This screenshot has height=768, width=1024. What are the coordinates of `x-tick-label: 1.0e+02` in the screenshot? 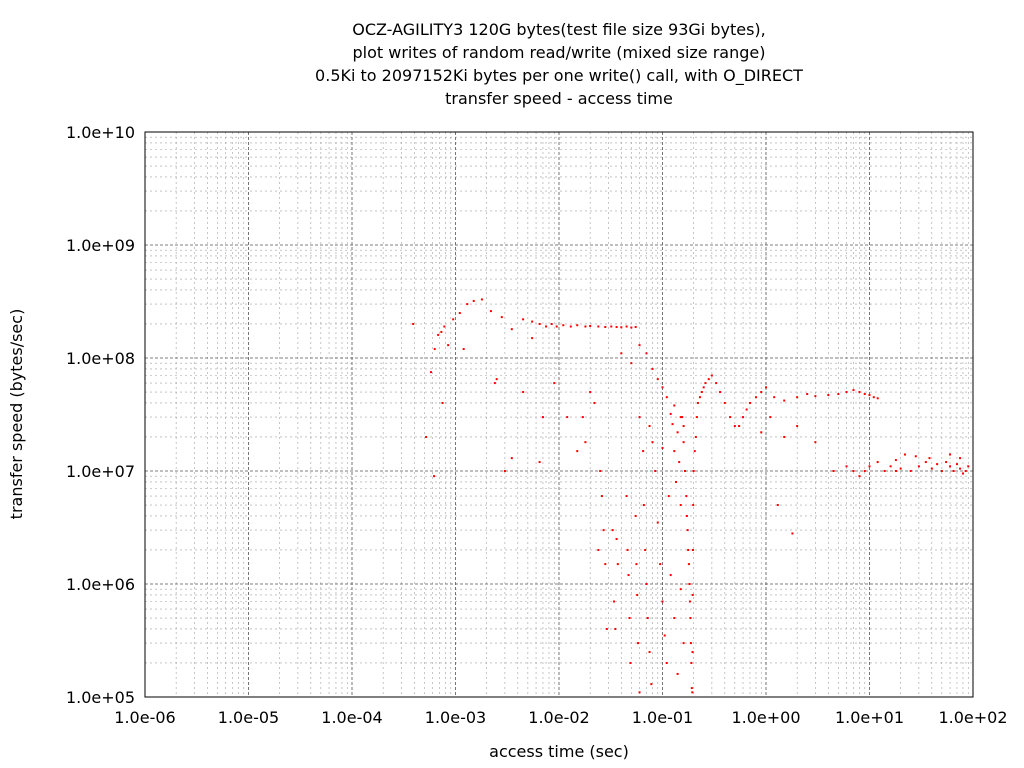 It's located at (972, 717).